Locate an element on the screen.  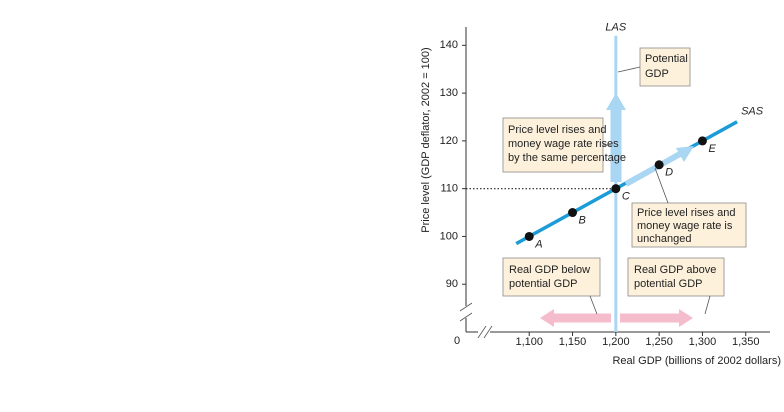
x-tick-label: 1,350 is located at coordinates (746, 342).